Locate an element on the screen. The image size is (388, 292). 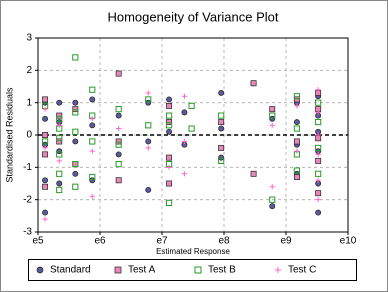
legend-label: Test B is located at coordinates (222, 270).